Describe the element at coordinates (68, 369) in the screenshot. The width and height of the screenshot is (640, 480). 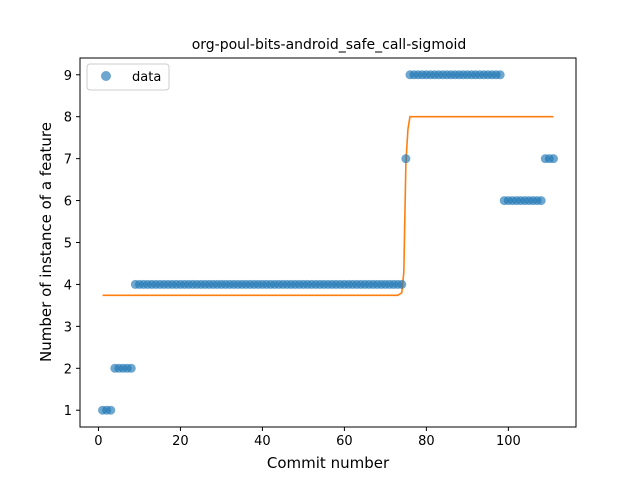
I see `y-tick-label: 2` at that location.